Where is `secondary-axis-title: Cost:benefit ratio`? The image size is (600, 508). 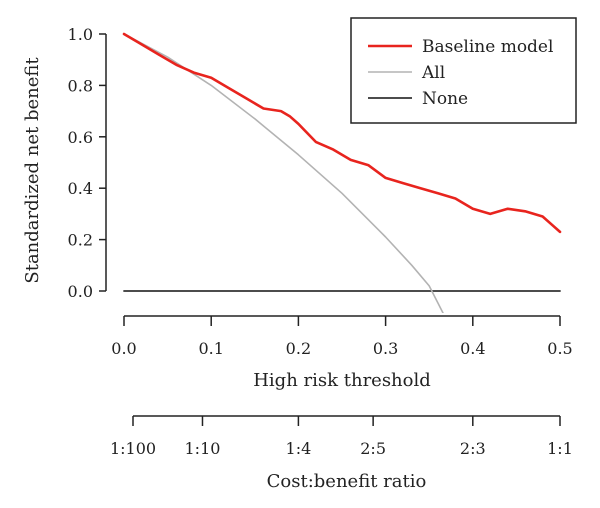
secondary-axis-title: Cost:benefit ratio is located at coordinates (347, 481).